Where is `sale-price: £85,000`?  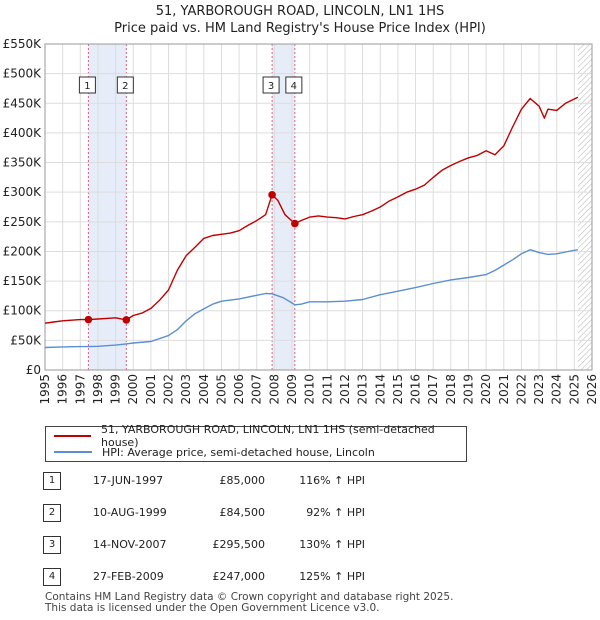
sale-price: £85,000 is located at coordinates (242, 480).